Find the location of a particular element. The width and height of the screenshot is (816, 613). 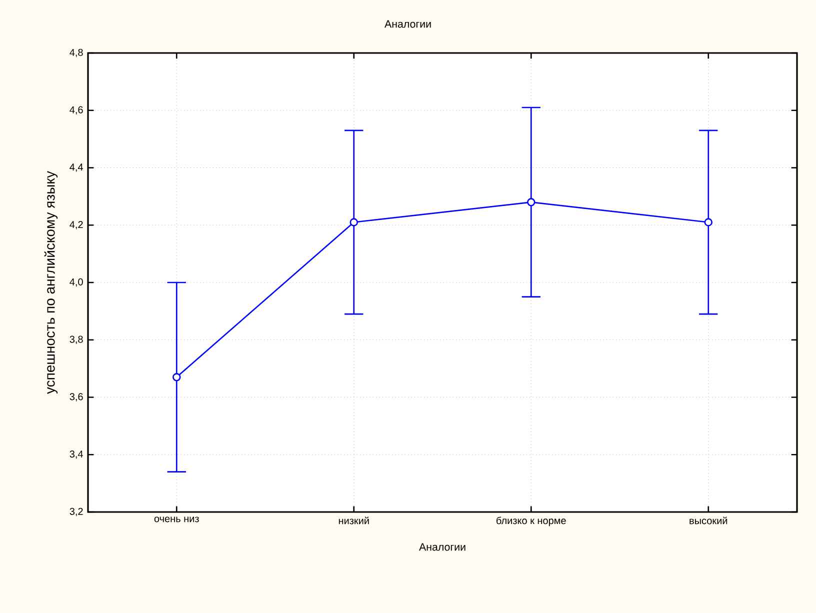

y-tick-label: 4,2 is located at coordinates (76, 225).